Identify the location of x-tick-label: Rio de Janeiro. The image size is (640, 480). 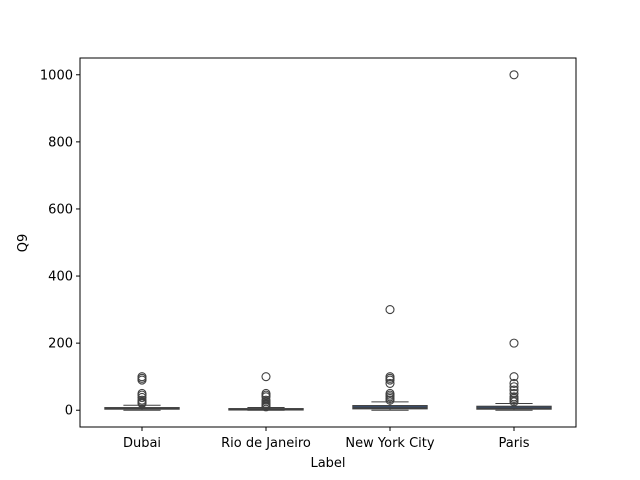
(266, 443).